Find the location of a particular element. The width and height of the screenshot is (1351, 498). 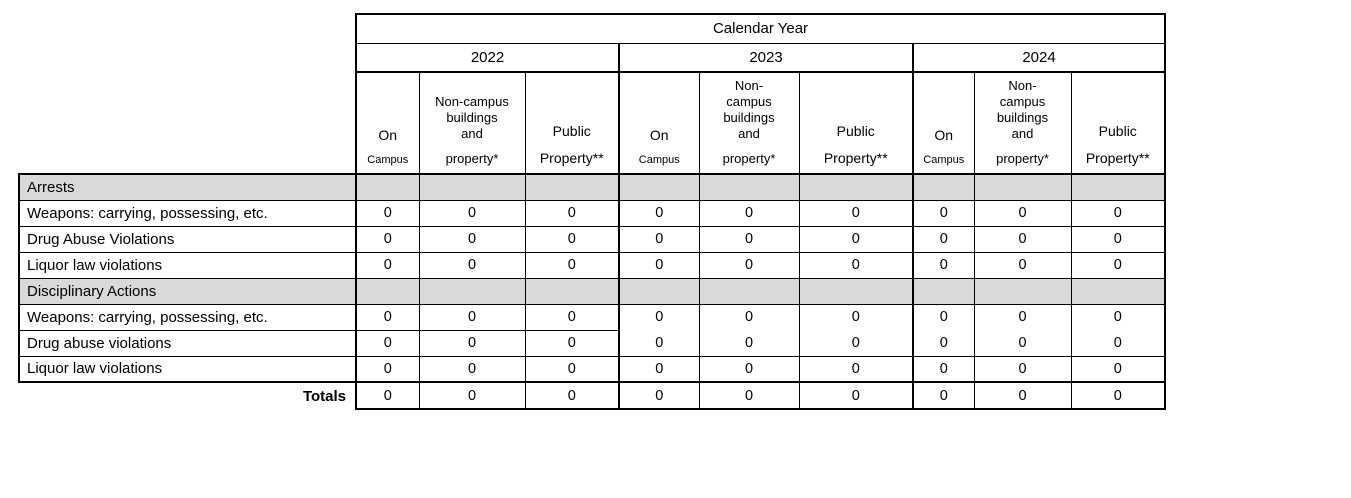

col-header-noncampus-2023: Non- campus buildings and property* is located at coordinates (749, 123).